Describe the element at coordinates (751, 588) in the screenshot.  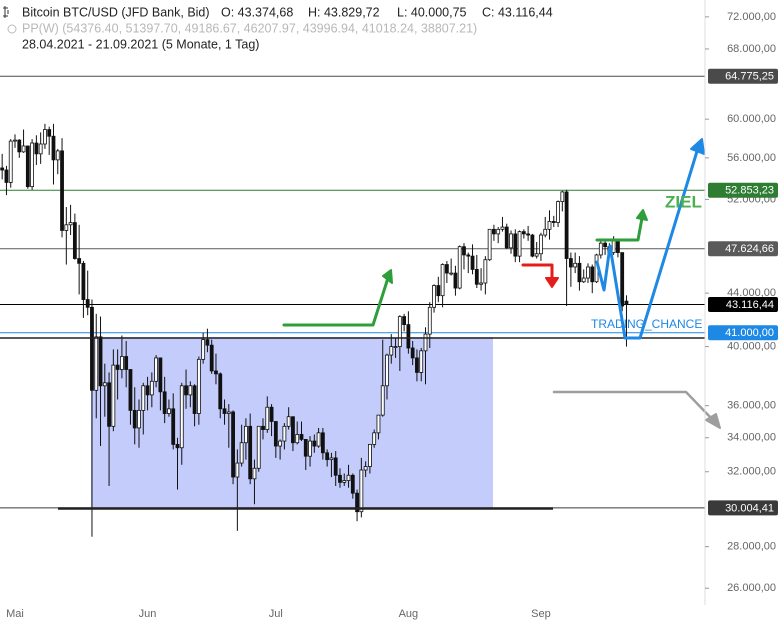
I see `y-tick-label: 26.000,00` at that location.